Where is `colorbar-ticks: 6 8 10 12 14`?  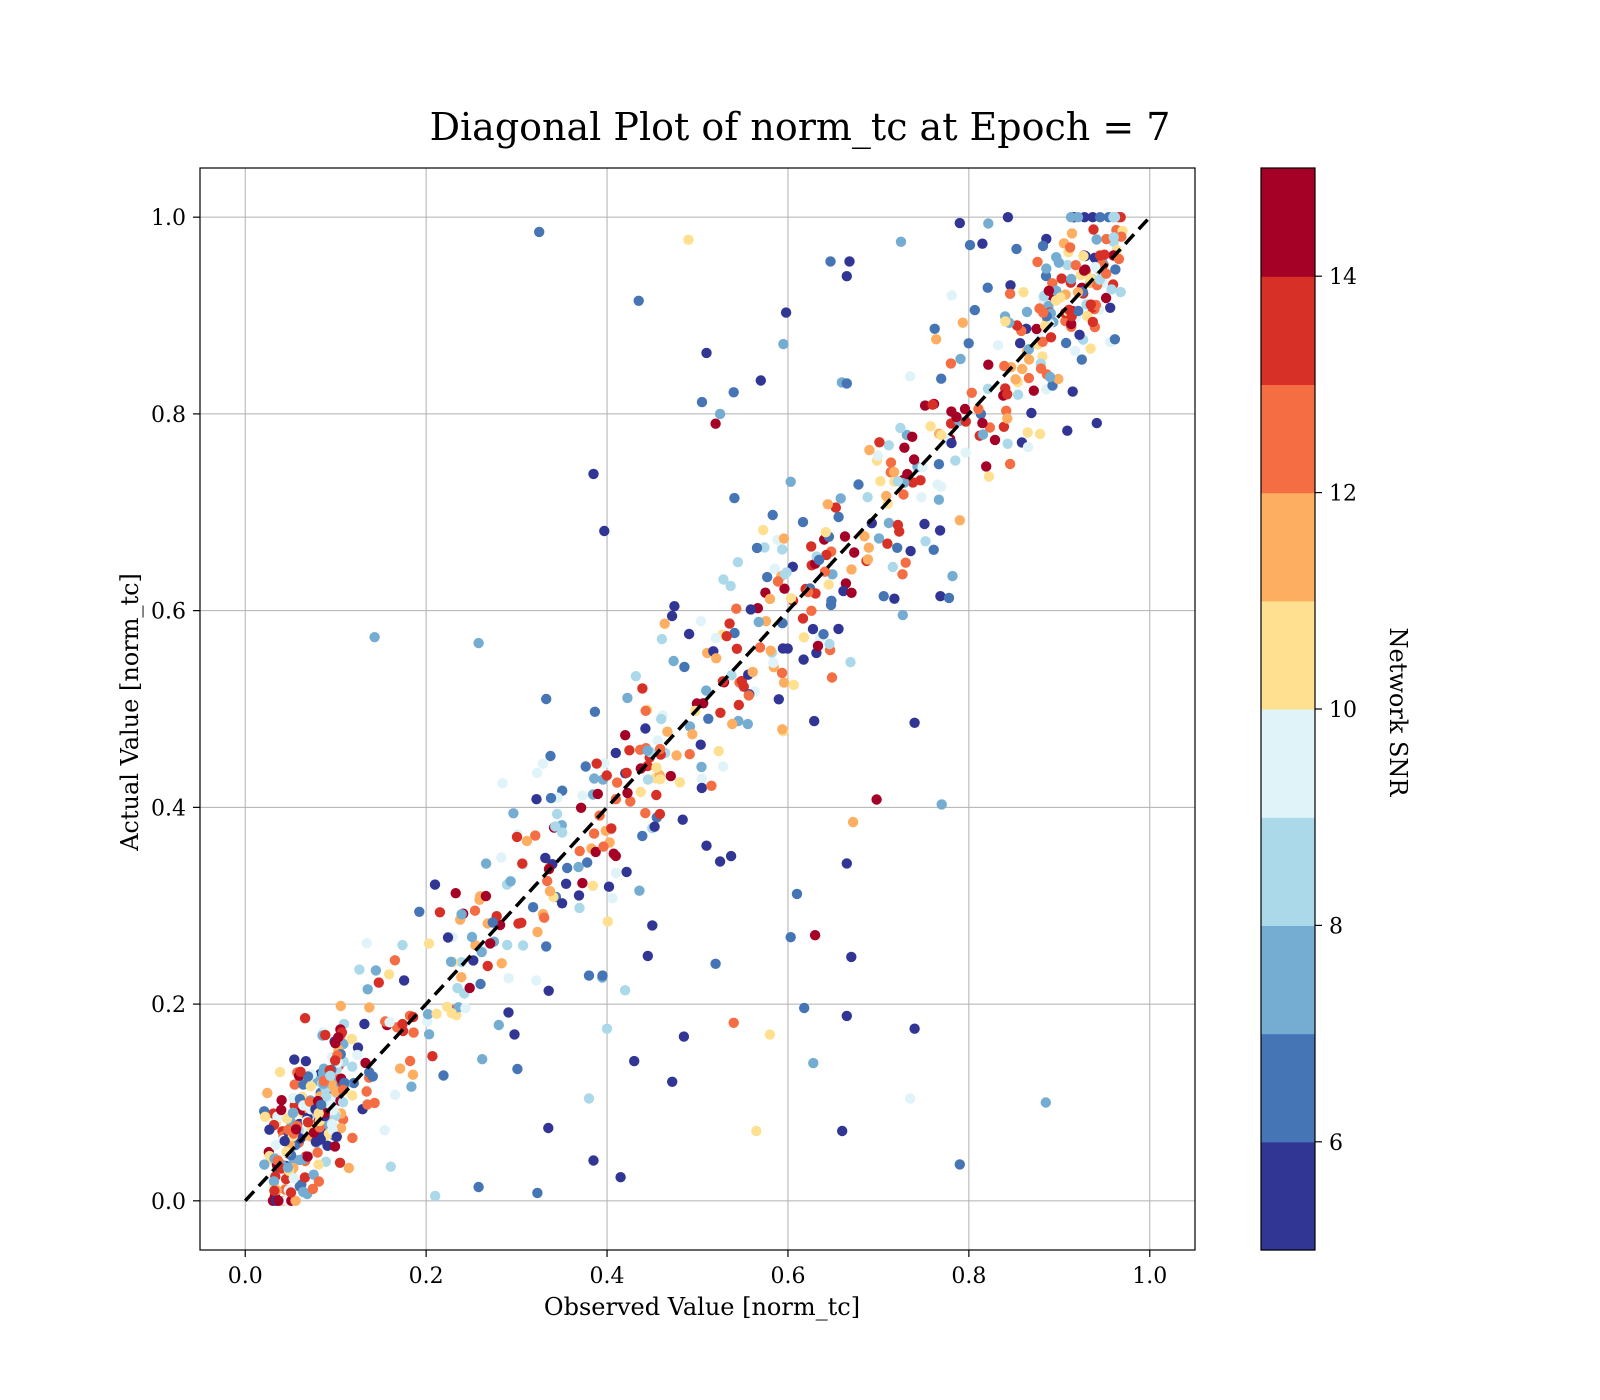
colorbar-ticks: 6 8 10 12 14 is located at coordinates (1336, 710).